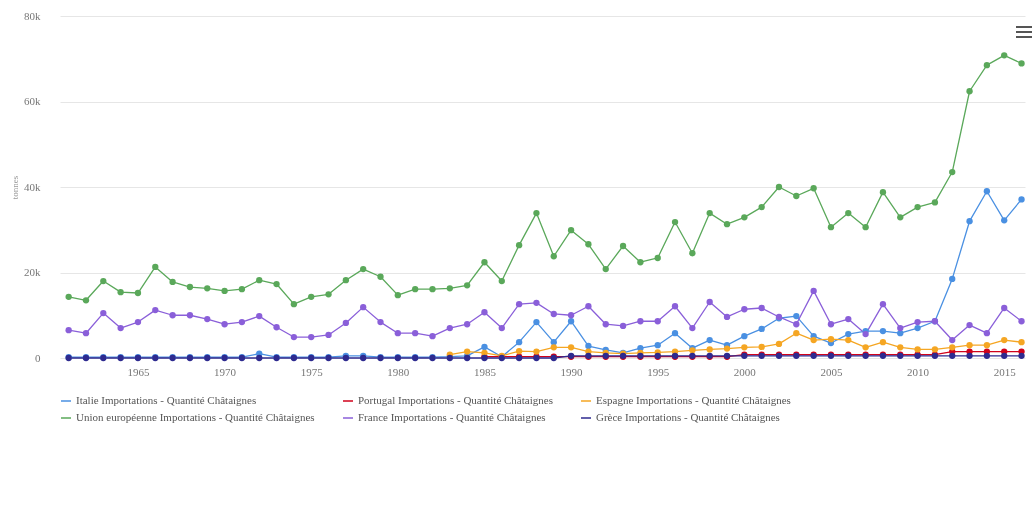  What do you see at coordinates (688, 417) in the screenshot?
I see `legend-label: Grèce Importations - Quantité Châtaignes` at bounding box center [688, 417].